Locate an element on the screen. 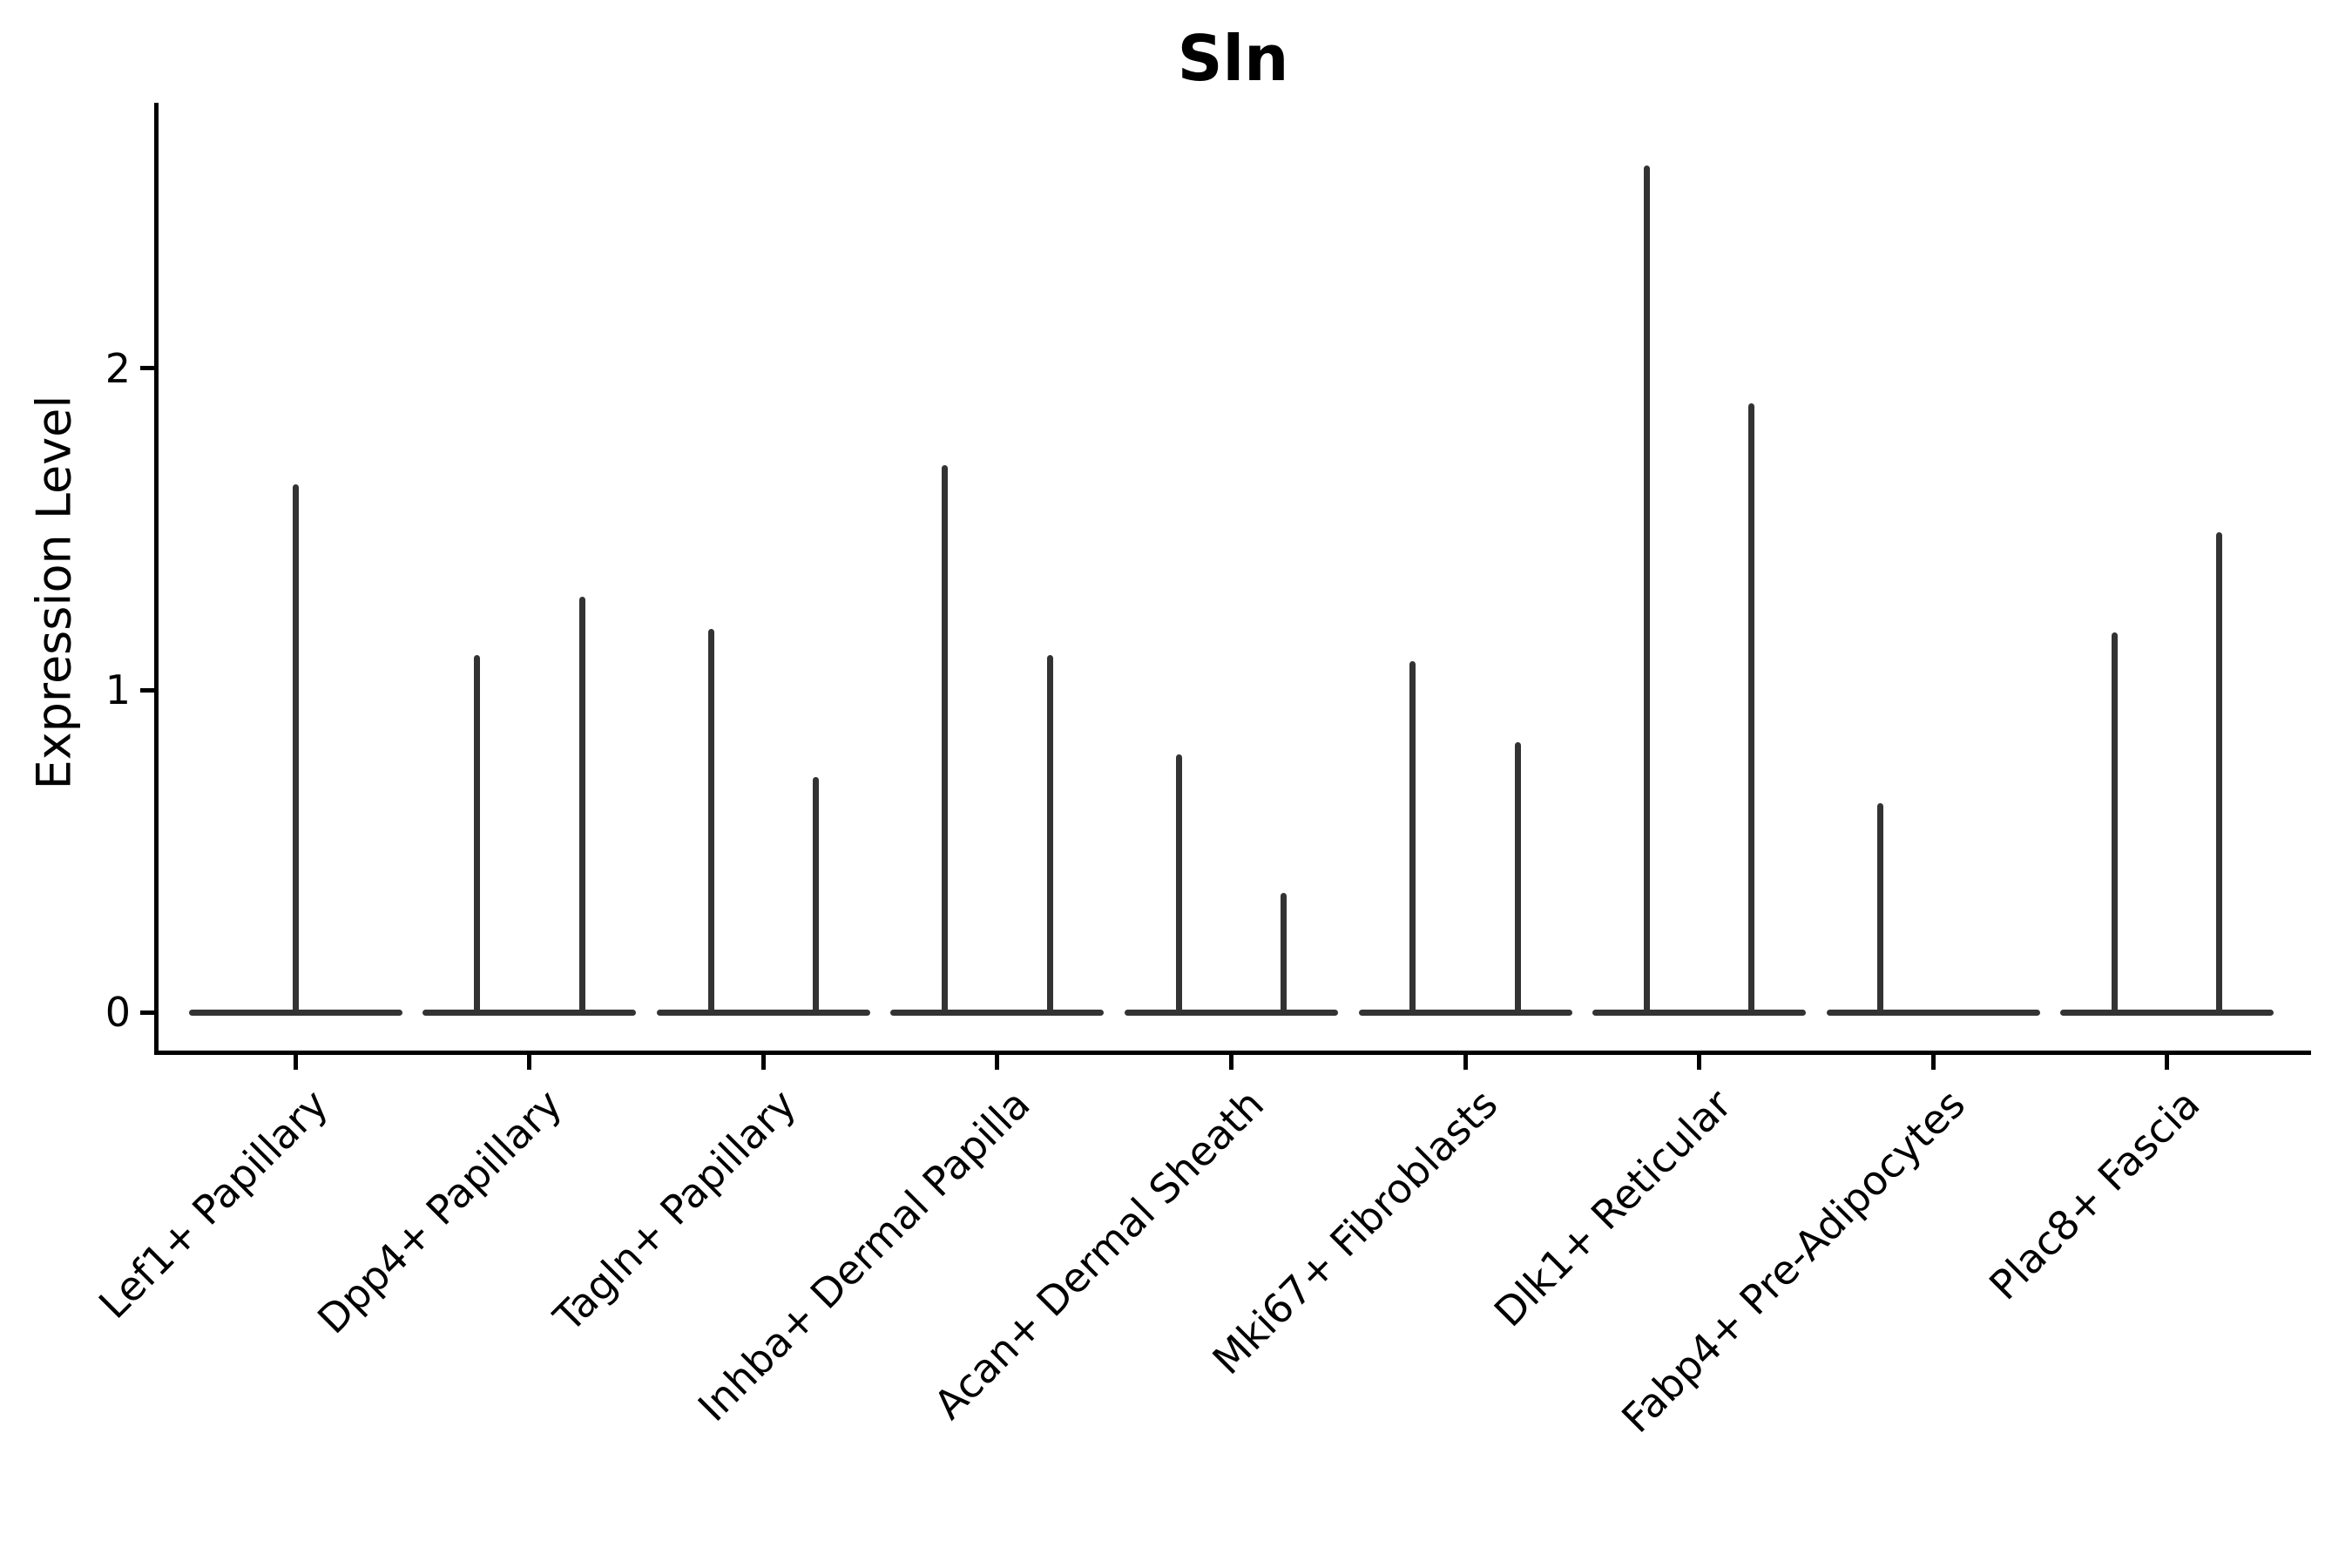 This screenshot has height=1568, width=2352. violin-acan-dermal-sheath-body is located at coordinates (1231, 1013).